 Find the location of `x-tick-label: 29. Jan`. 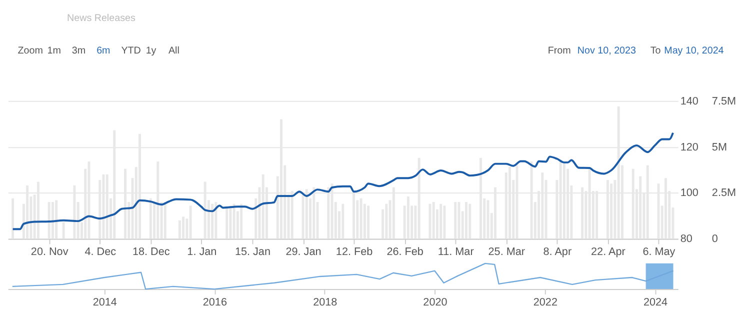

x-tick-label: 29. Jan is located at coordinates (304, 252).